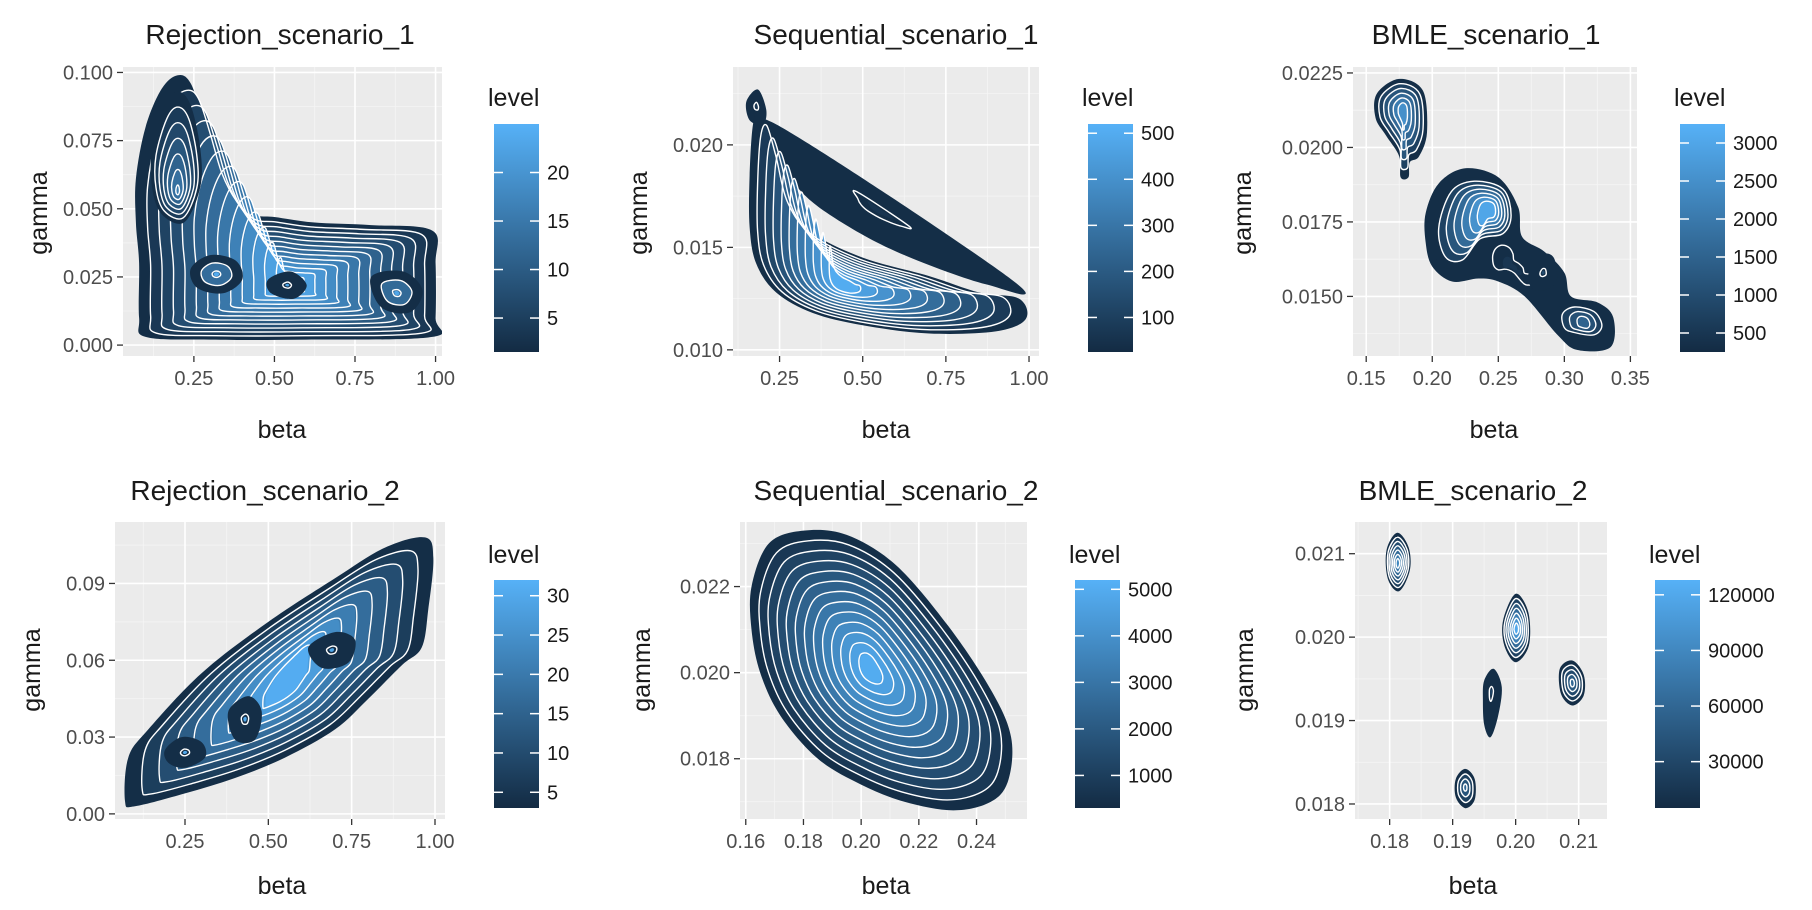  Describe the element at coordinates (1736, 763) in the screenshot. I see `legend-label: 30000` at that location.